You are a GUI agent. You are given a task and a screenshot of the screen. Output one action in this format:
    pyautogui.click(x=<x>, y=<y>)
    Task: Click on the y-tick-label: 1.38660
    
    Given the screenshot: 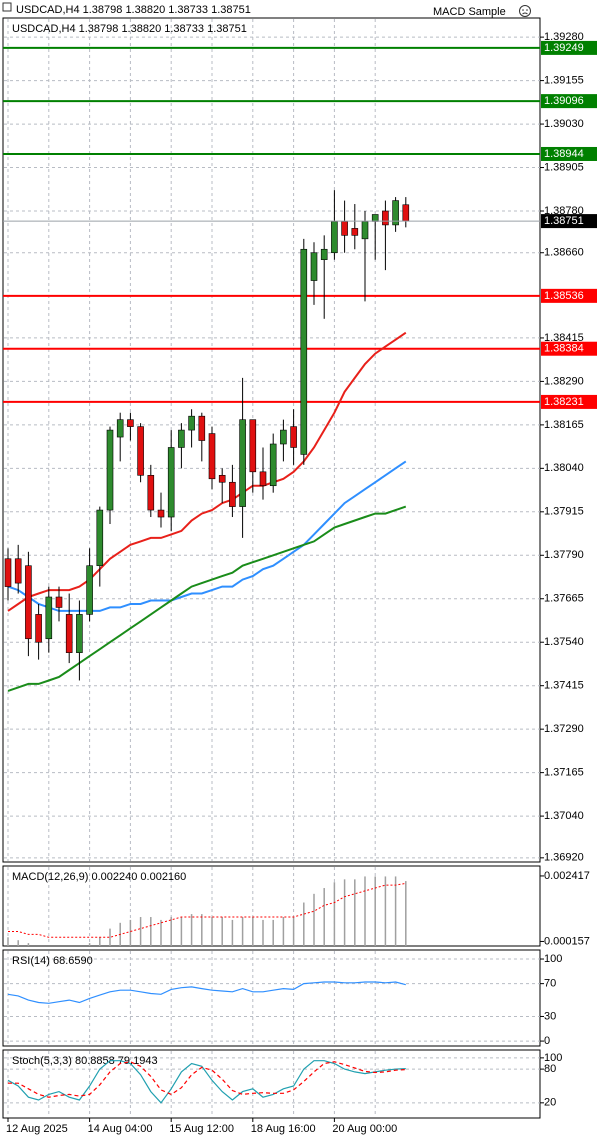 What is the action you would take?
    pyautogui.click(x=564, y=253)
    